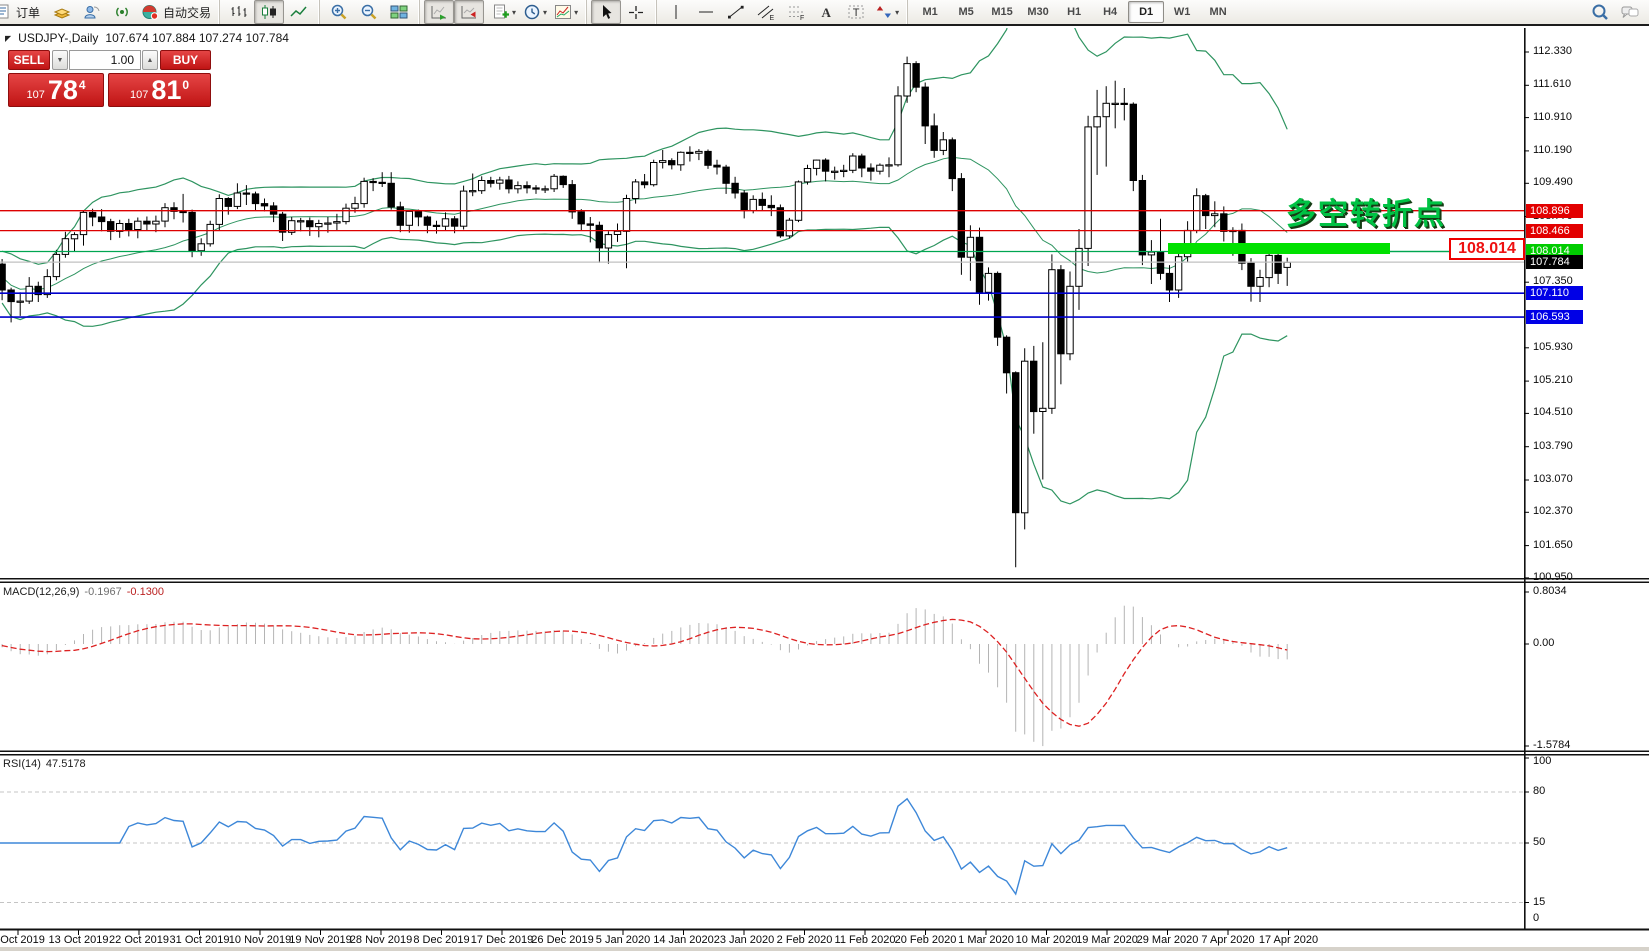 This screenshot has height=951, width=1649. I want to click on chart-template-button: ▾, so click(565, 12).